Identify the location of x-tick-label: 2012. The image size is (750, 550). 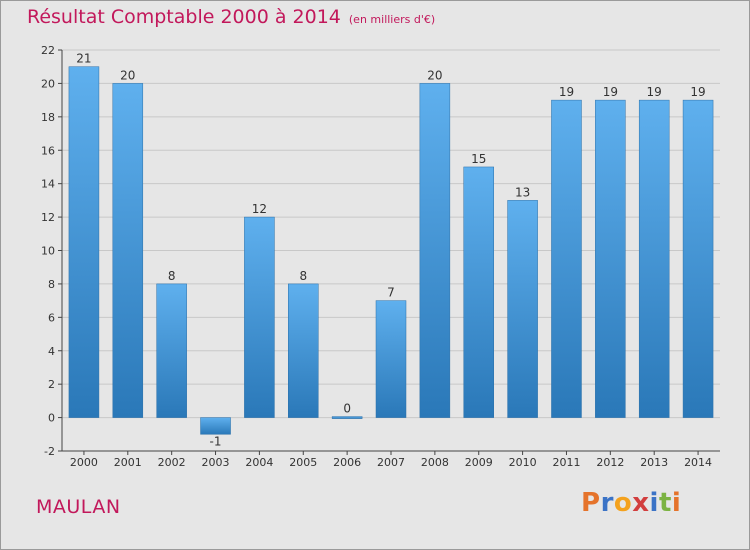
(610, 462).